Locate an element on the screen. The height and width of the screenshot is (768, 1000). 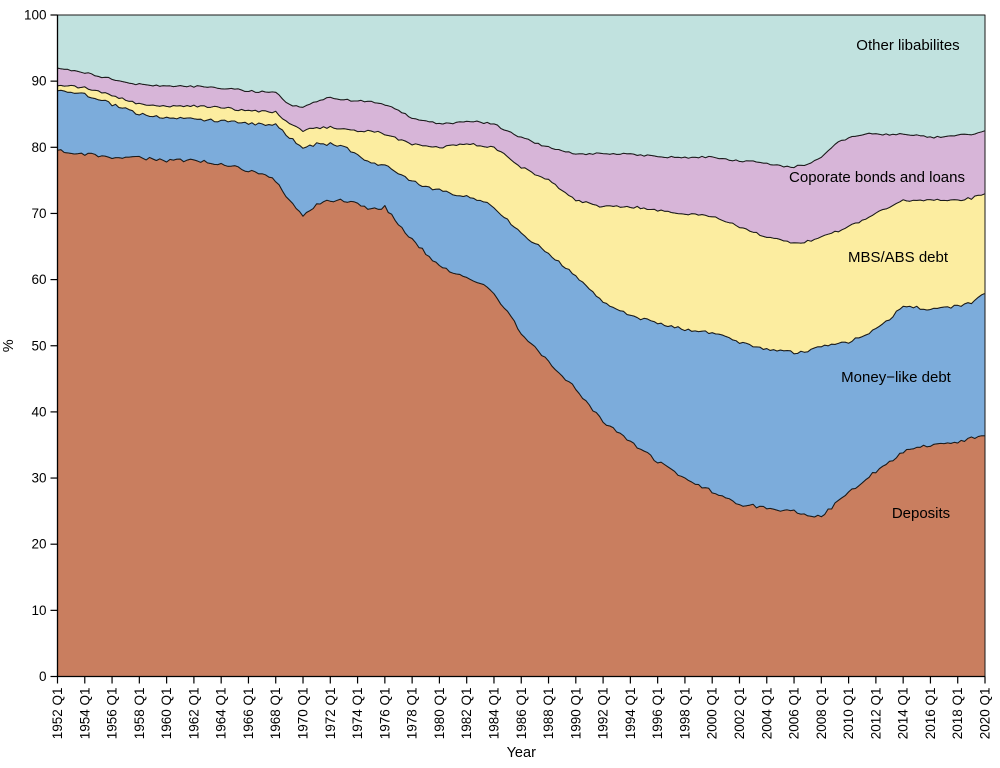
x-tick-label: 1972 Q1 is located at coordinates (330, 714).